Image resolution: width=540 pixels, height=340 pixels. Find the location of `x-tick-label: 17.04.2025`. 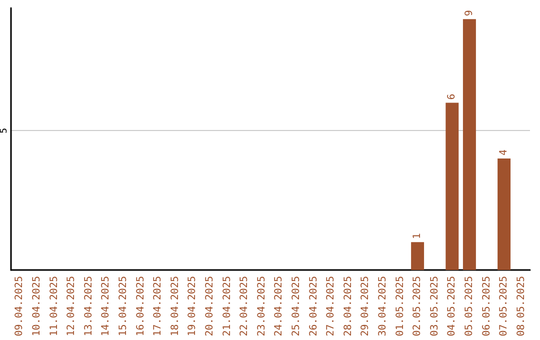

x-tick-label: 17.04.2025 is located at coordinates (158, 306).